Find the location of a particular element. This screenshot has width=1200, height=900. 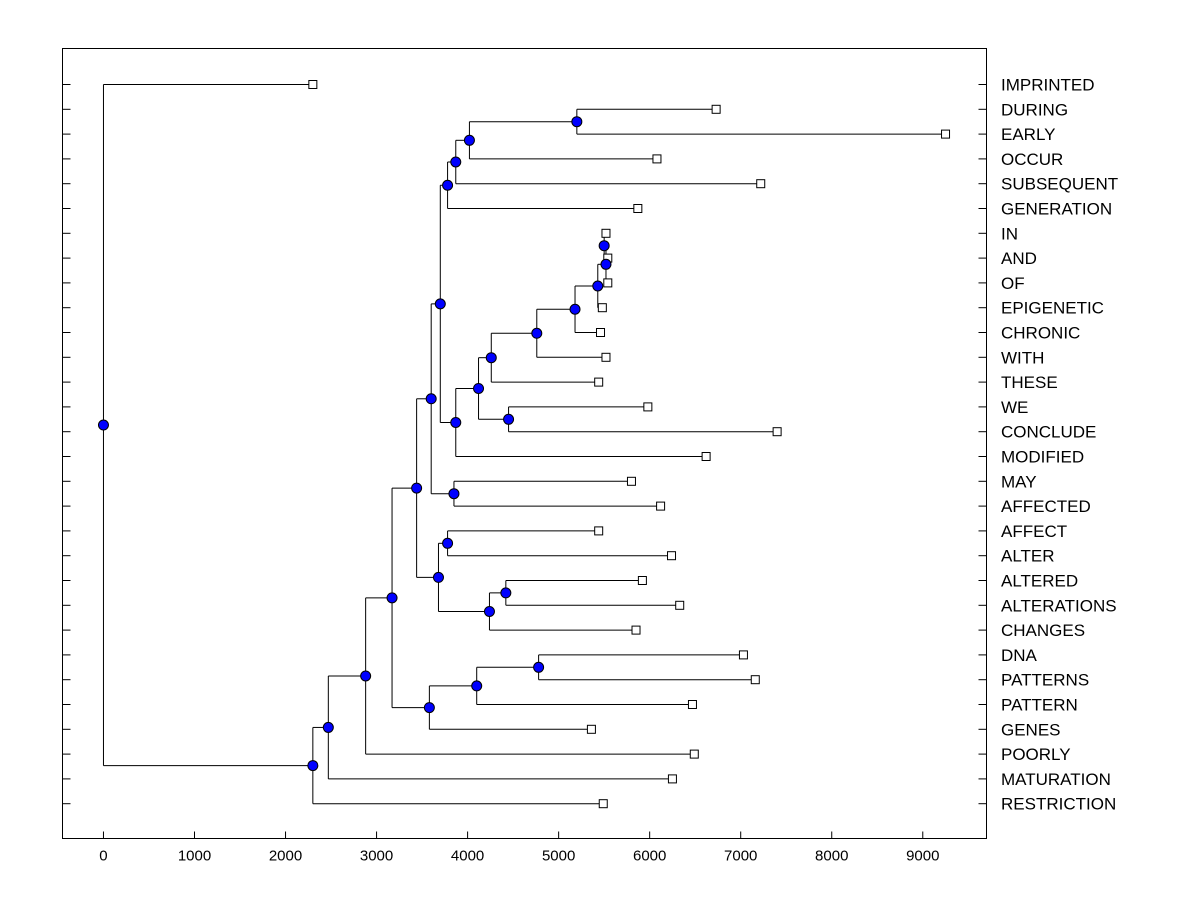

leaf-marker-pattern is located at coordinates (692, 704).